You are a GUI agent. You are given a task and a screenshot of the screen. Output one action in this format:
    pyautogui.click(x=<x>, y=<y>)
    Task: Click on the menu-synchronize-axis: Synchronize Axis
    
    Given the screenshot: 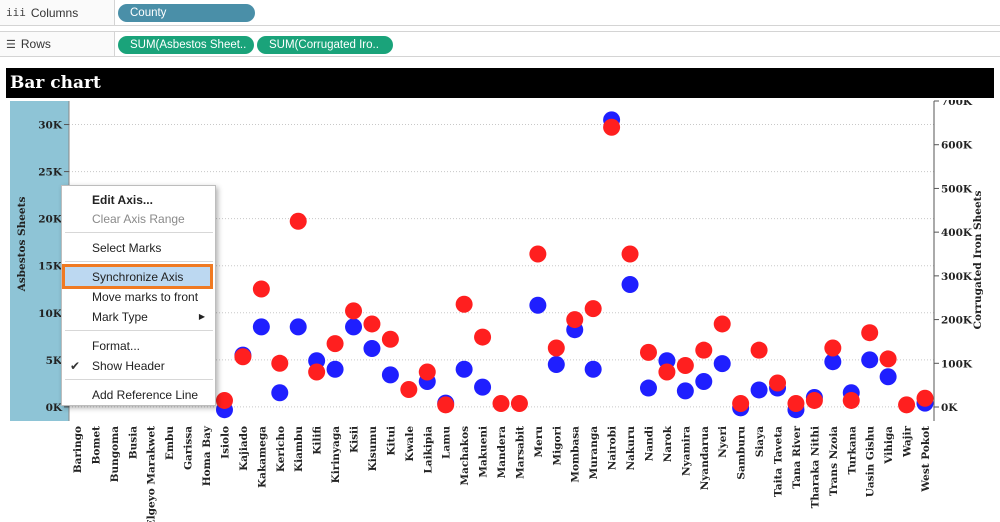 What is the action you would take?
    pyautogui.click(x=137, y=276)
    